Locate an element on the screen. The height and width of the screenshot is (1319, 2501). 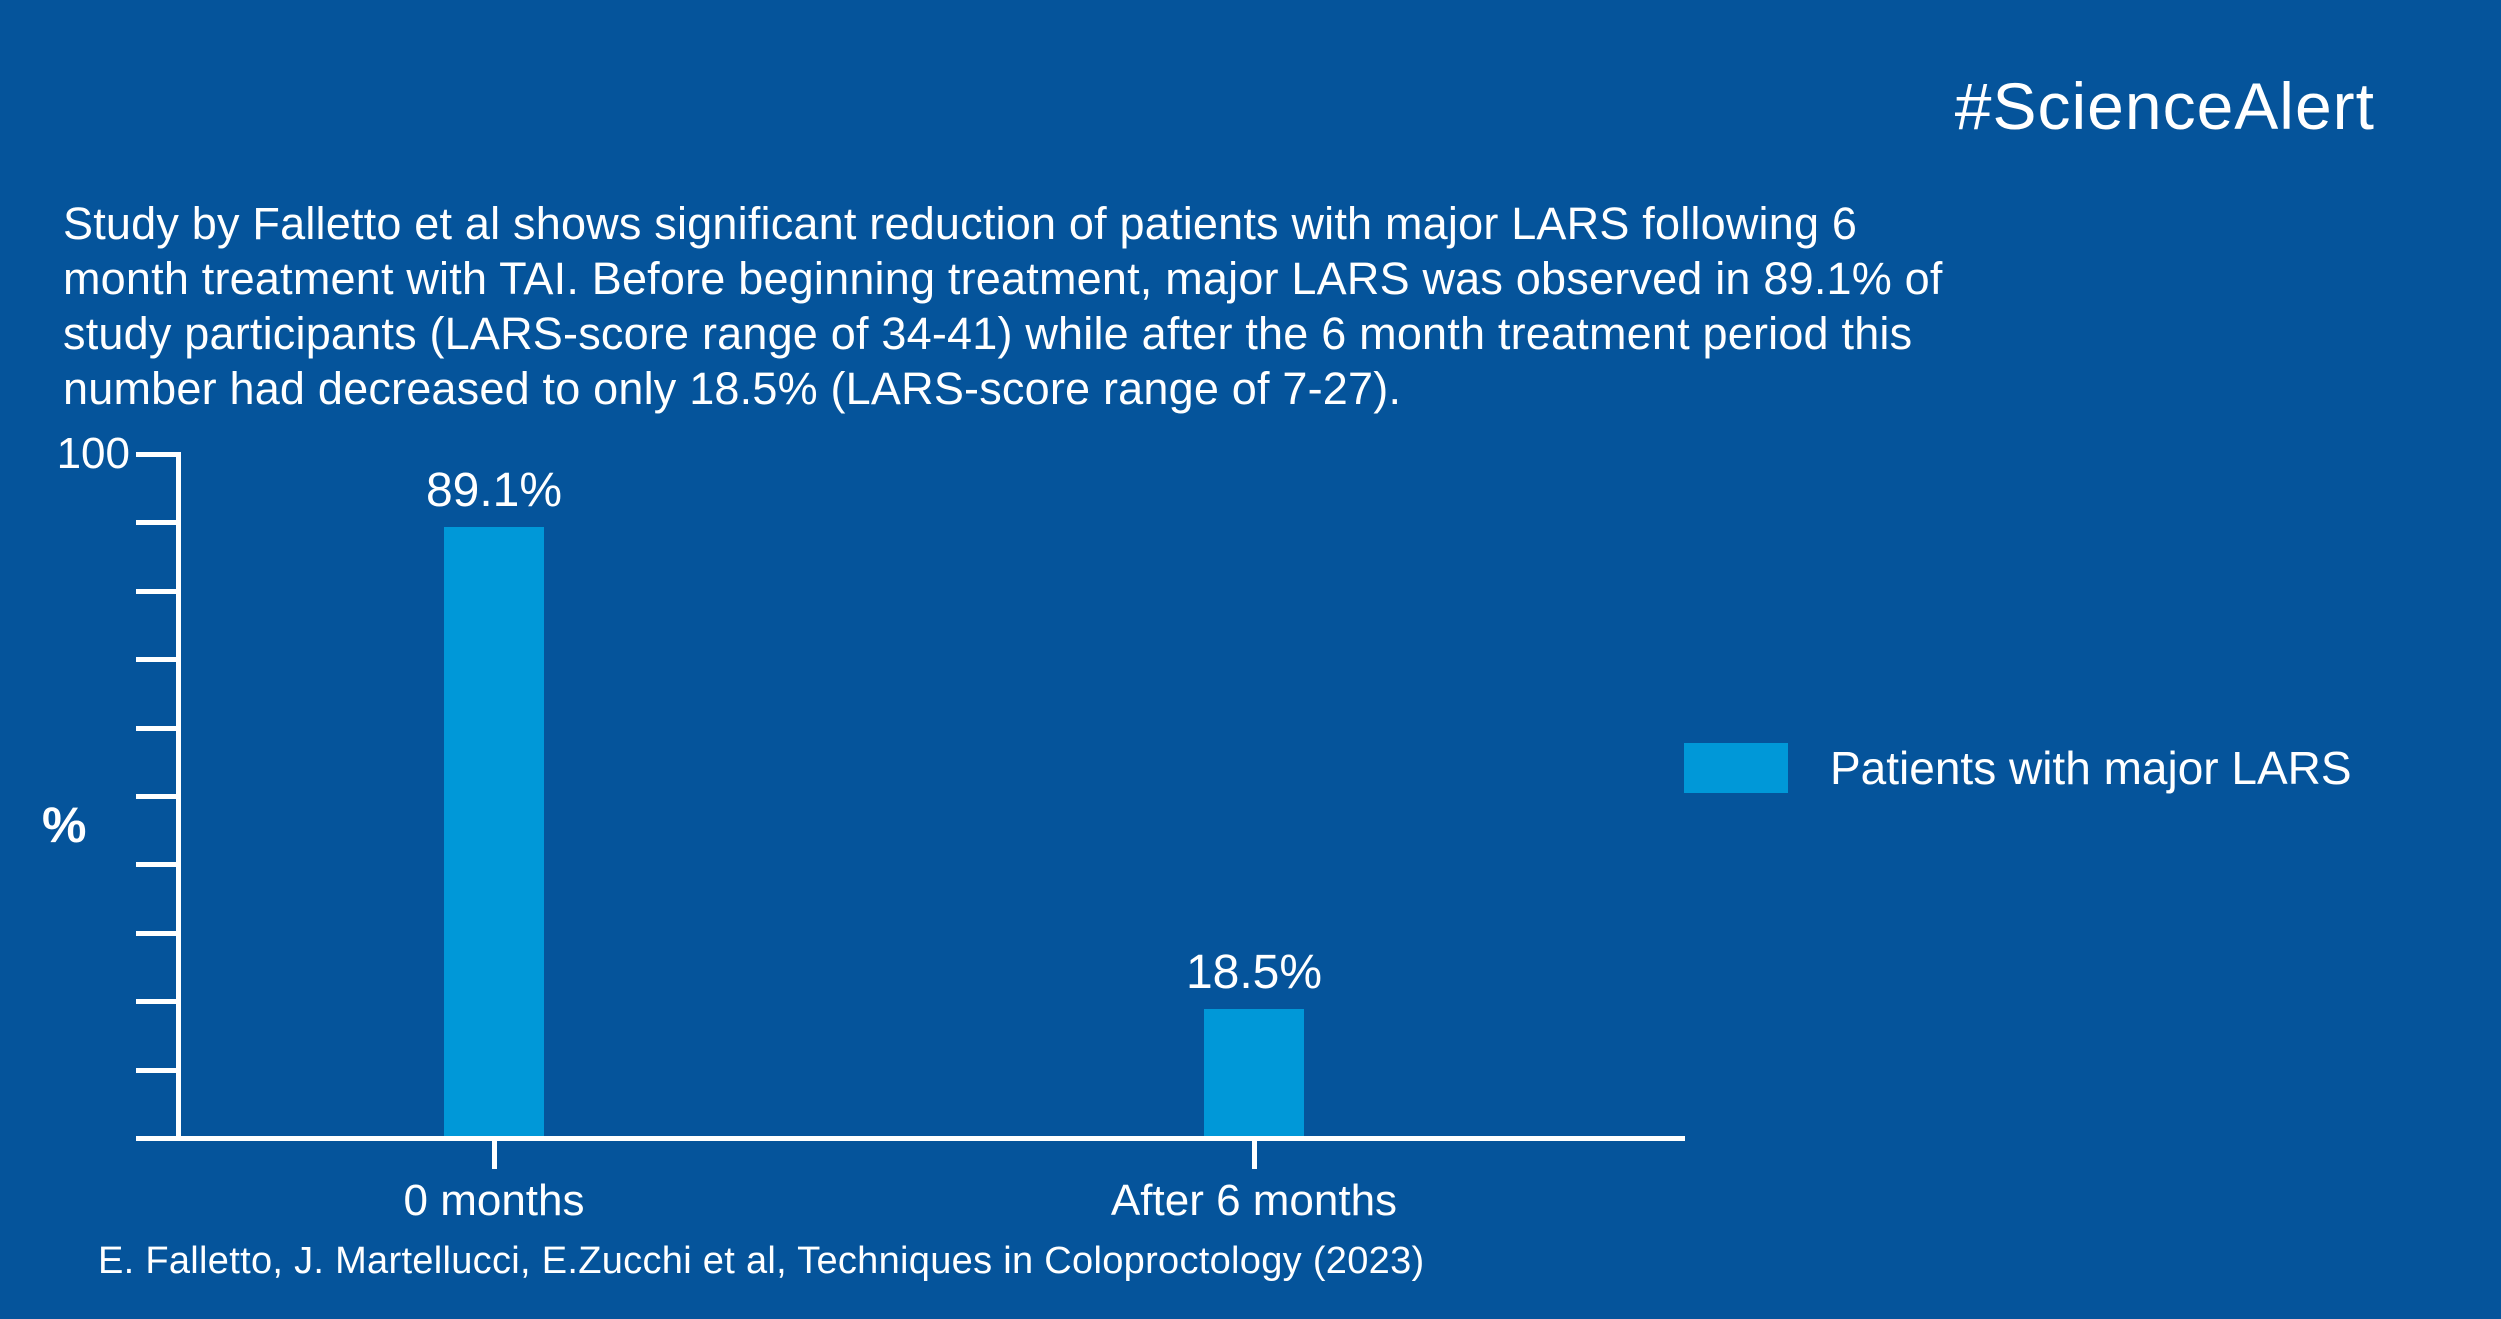
x-axis-category-label: After 6 months is located at coordinates (1254, 1200).